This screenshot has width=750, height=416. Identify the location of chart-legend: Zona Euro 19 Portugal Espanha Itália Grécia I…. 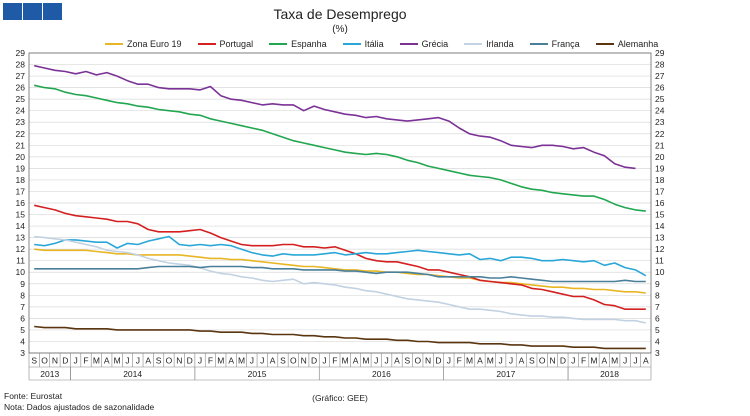
(389, 44).